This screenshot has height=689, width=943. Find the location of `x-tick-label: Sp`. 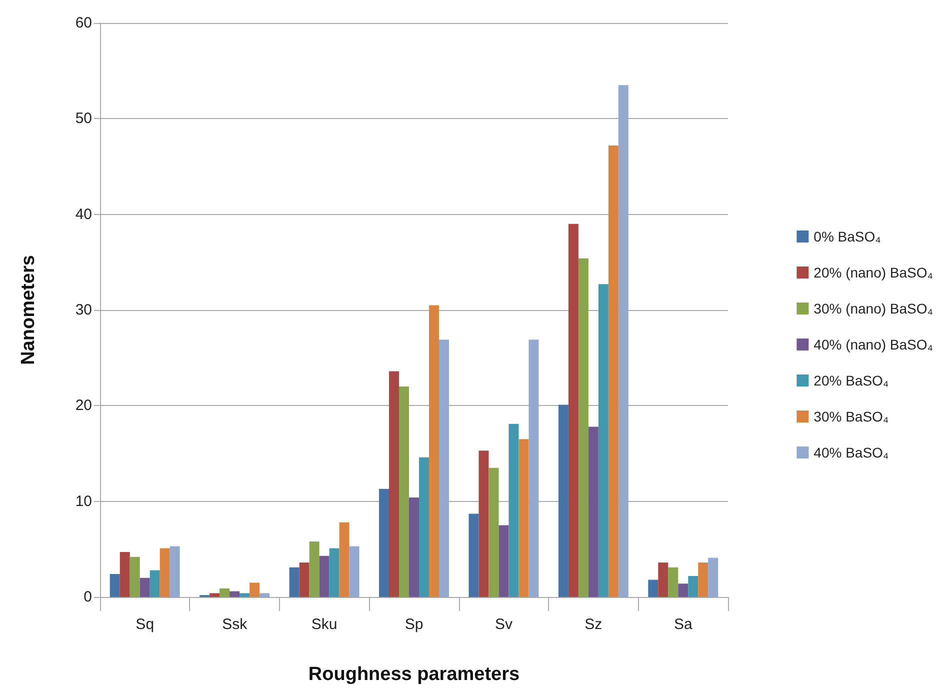

x-tick-label: Sp is located at coordinates (414, 624).